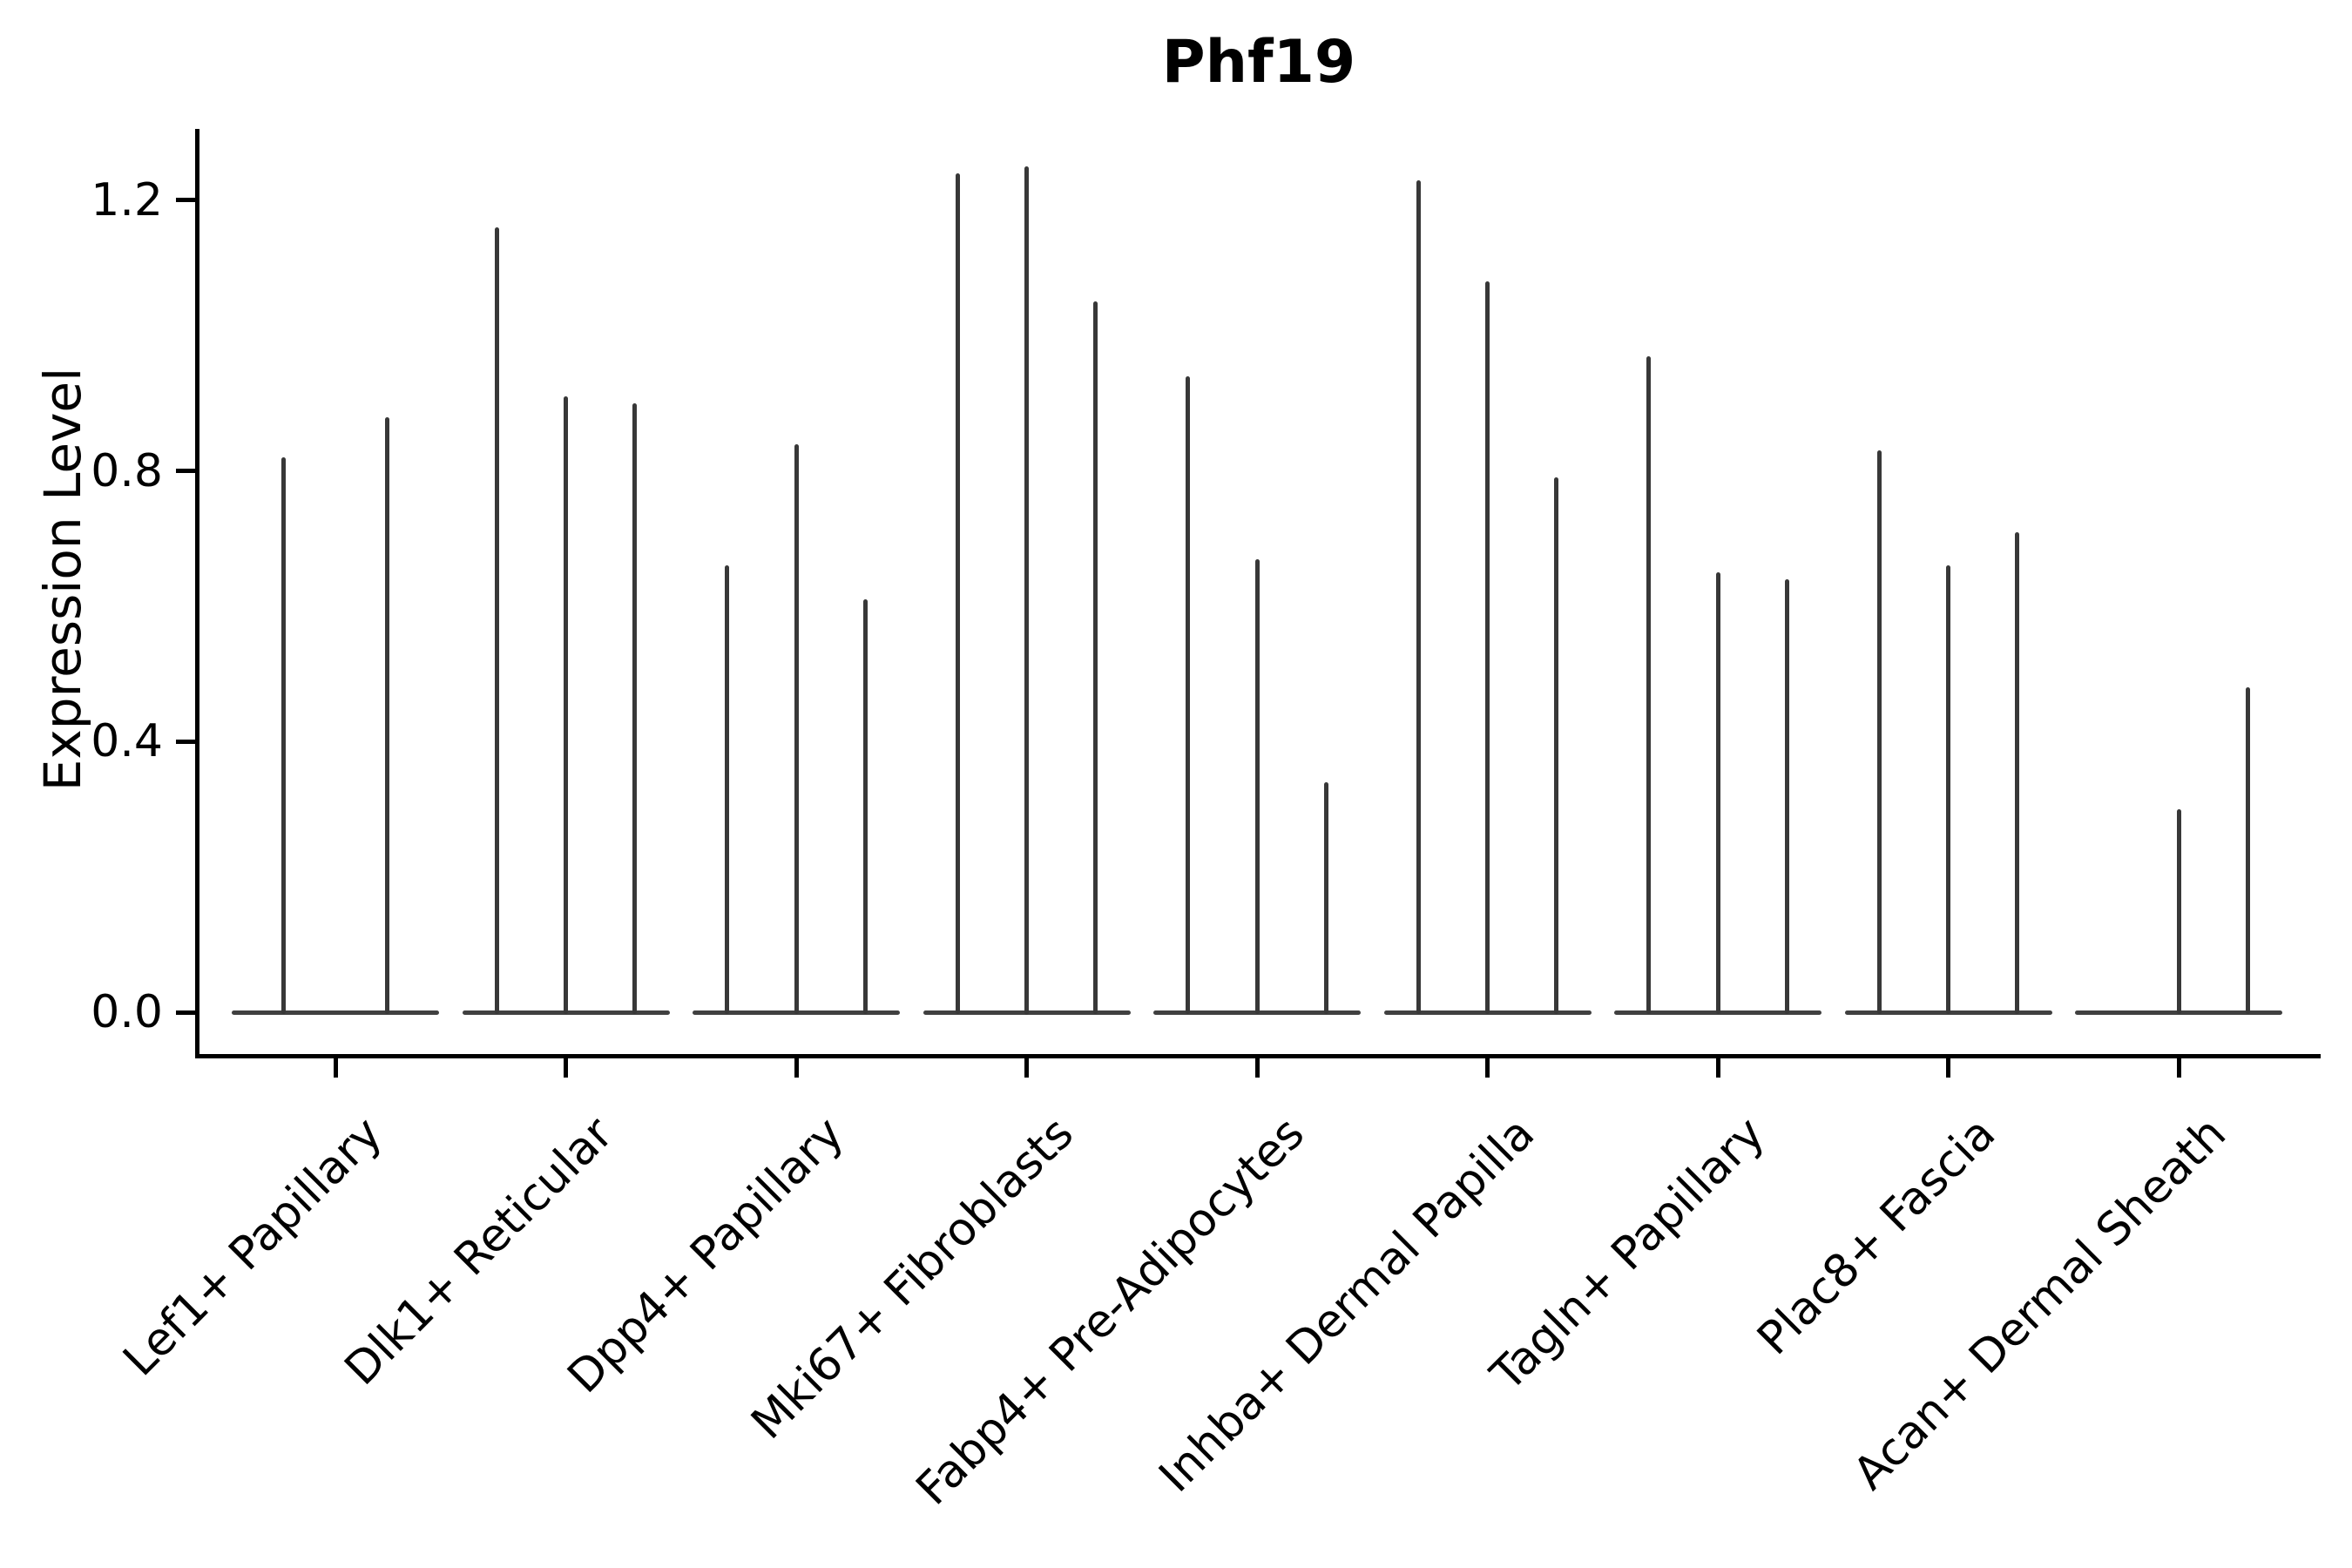 The width and height of the screenshot is (2352, 1568). What do you see at coordinates (127, 199) in the screenshot?
I see `y-tick-label: 1.2` at bounding box center [127, 199].